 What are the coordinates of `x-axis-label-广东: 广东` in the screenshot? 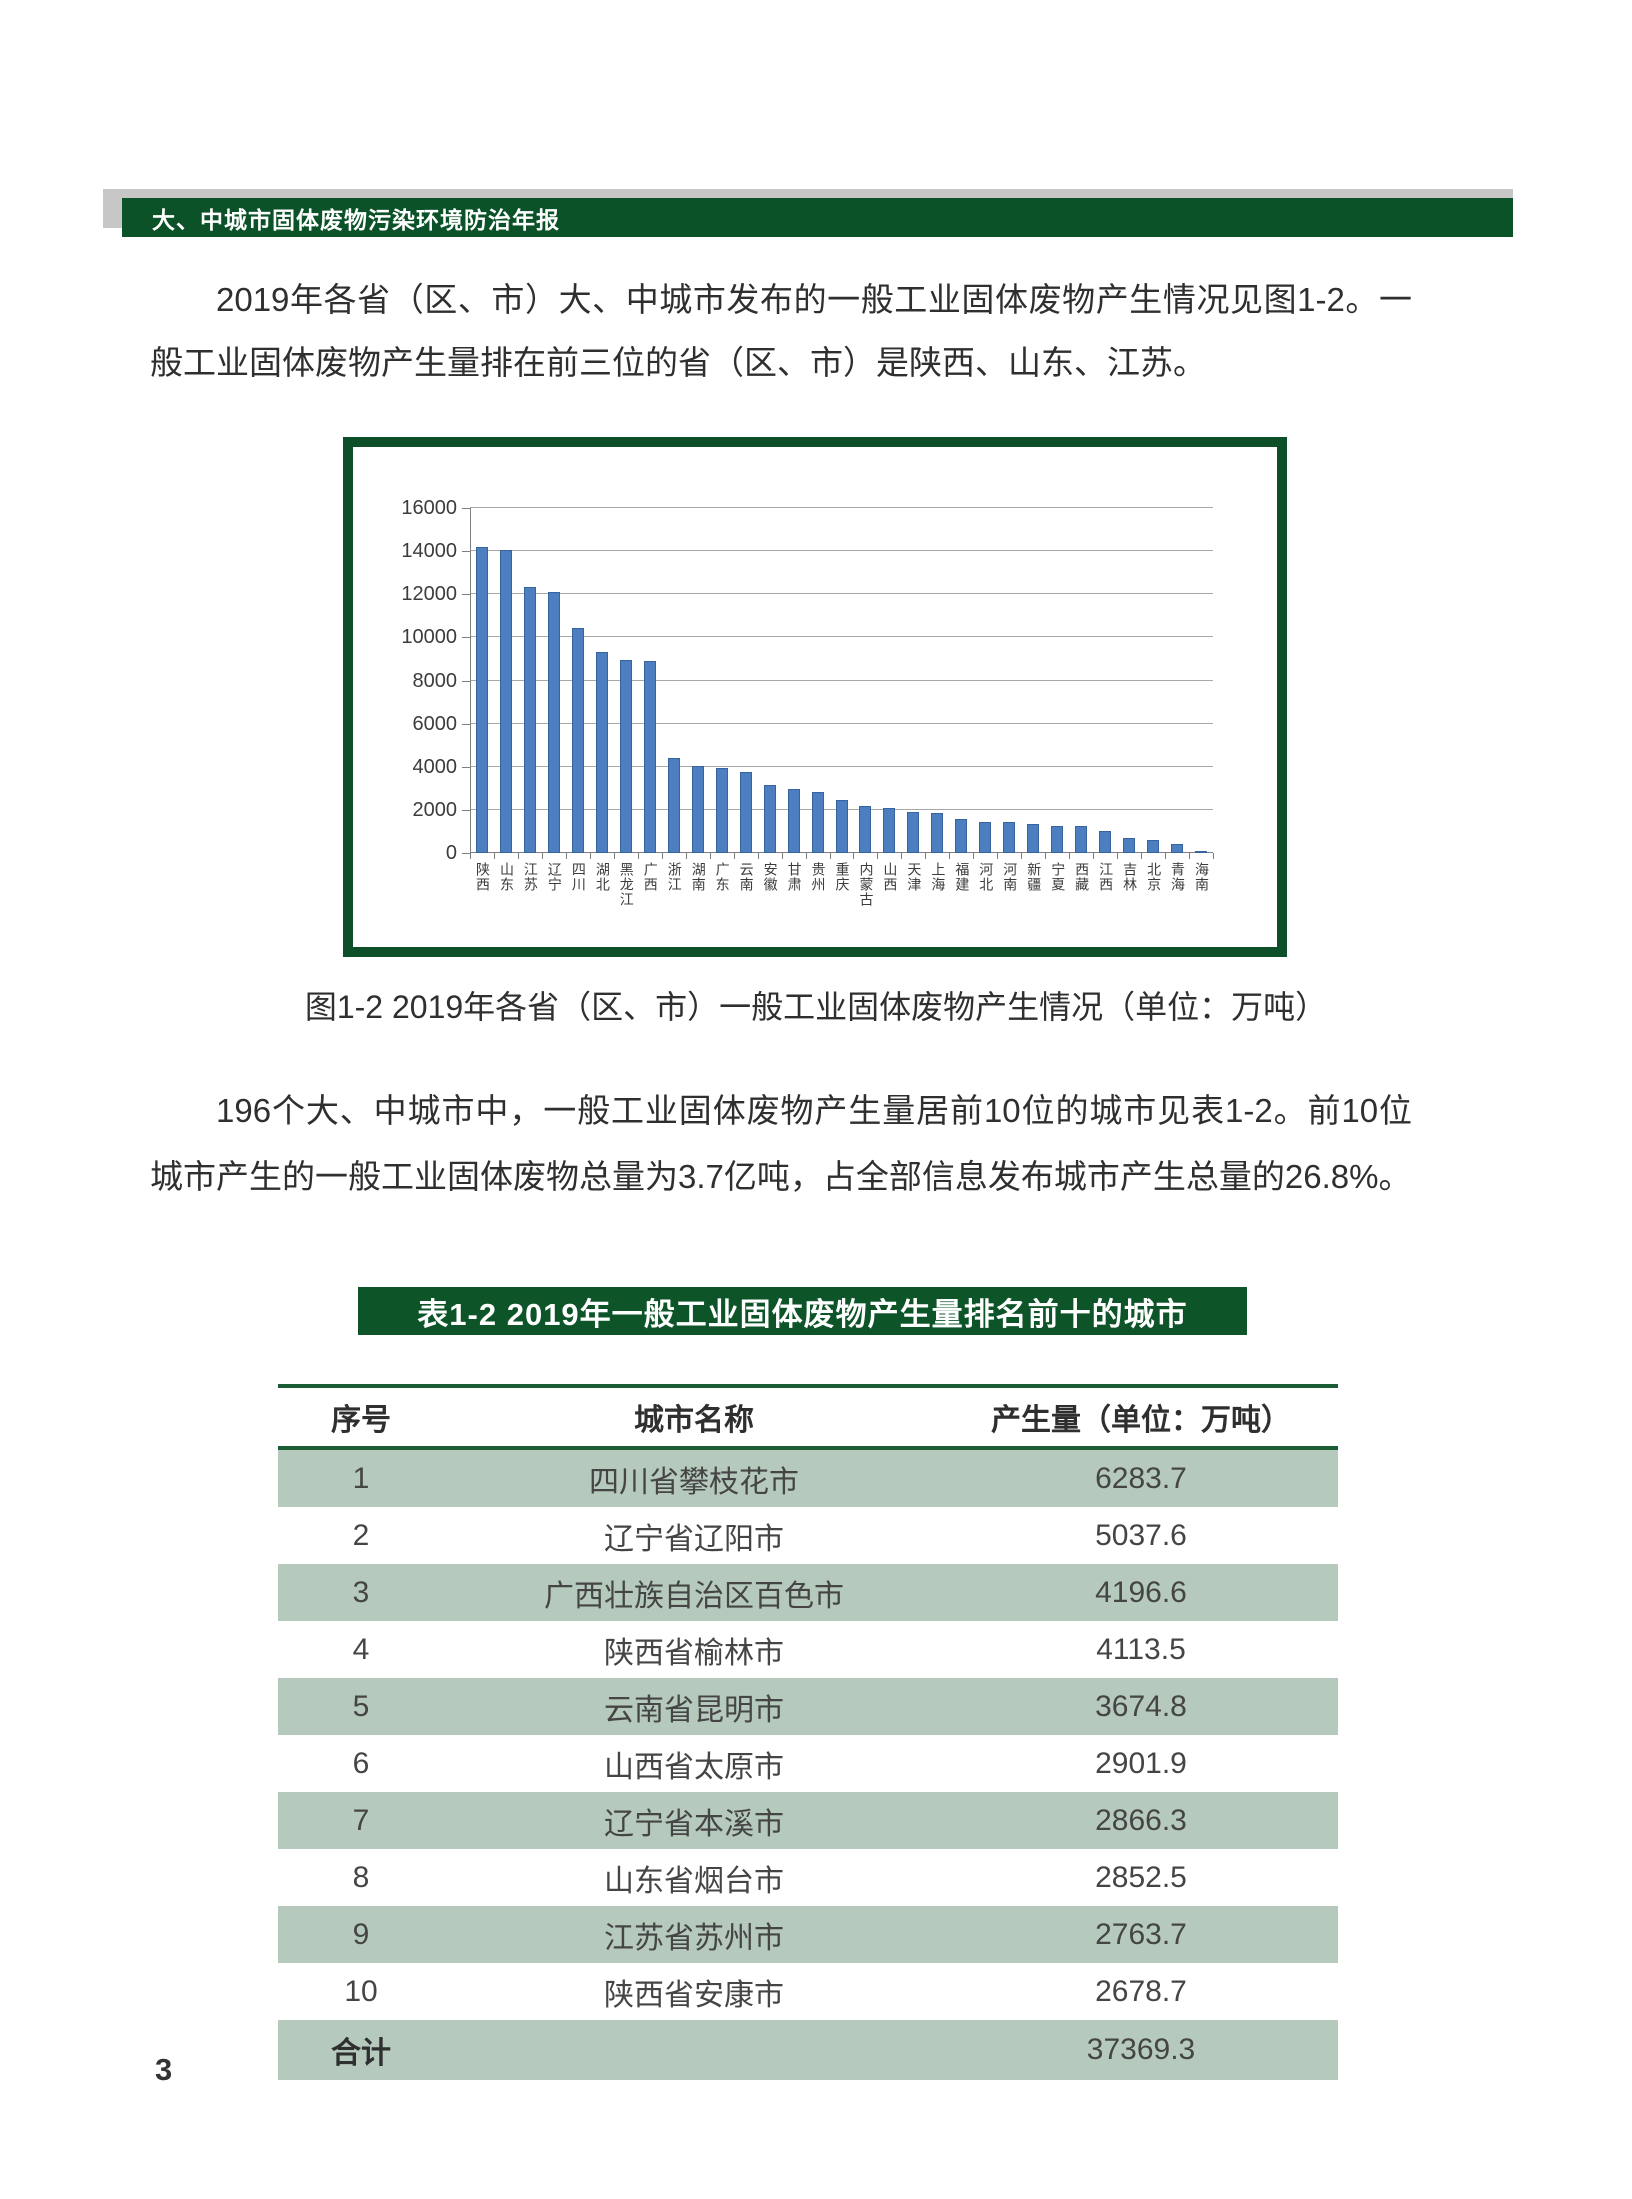 It's located at (722, 877).